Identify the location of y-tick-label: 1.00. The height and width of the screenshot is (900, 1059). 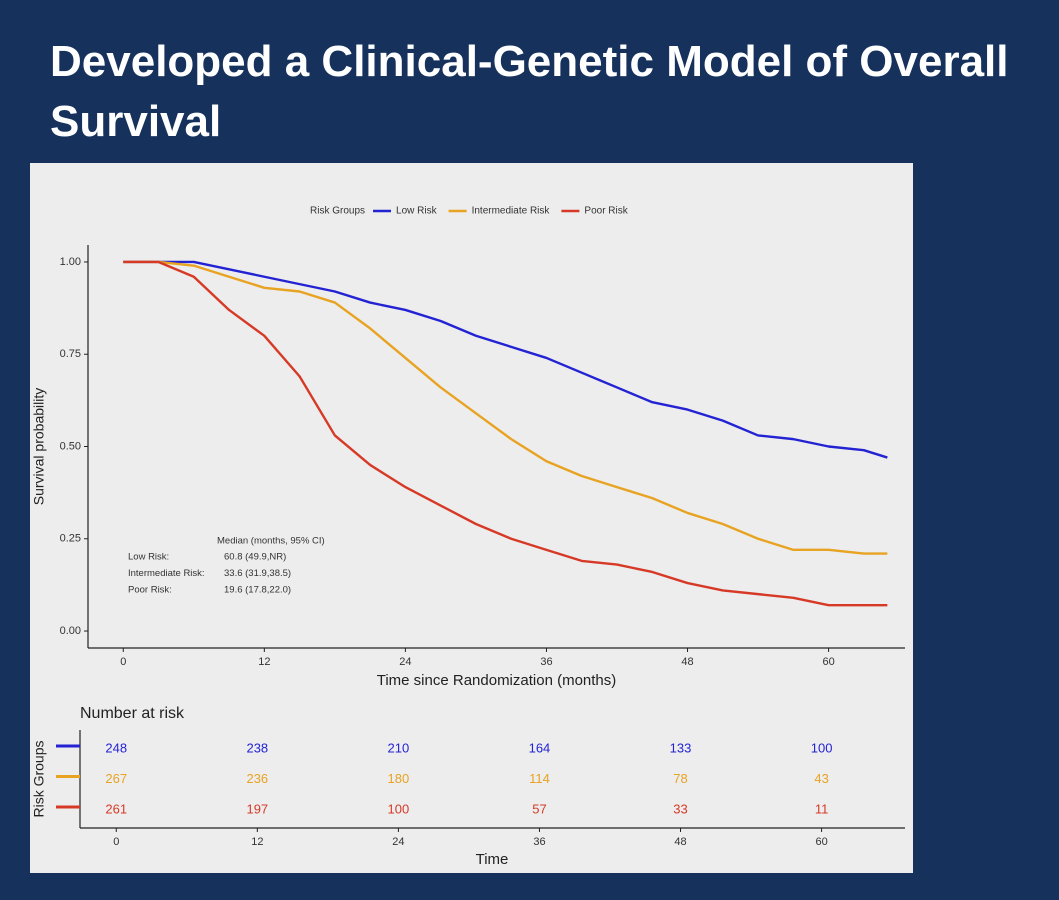
(70, 262).